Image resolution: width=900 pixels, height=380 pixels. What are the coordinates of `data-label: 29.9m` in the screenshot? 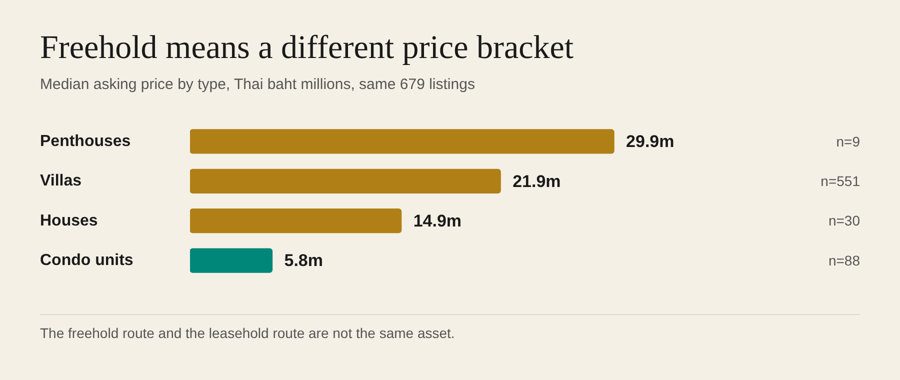 It's located at (650, 142).